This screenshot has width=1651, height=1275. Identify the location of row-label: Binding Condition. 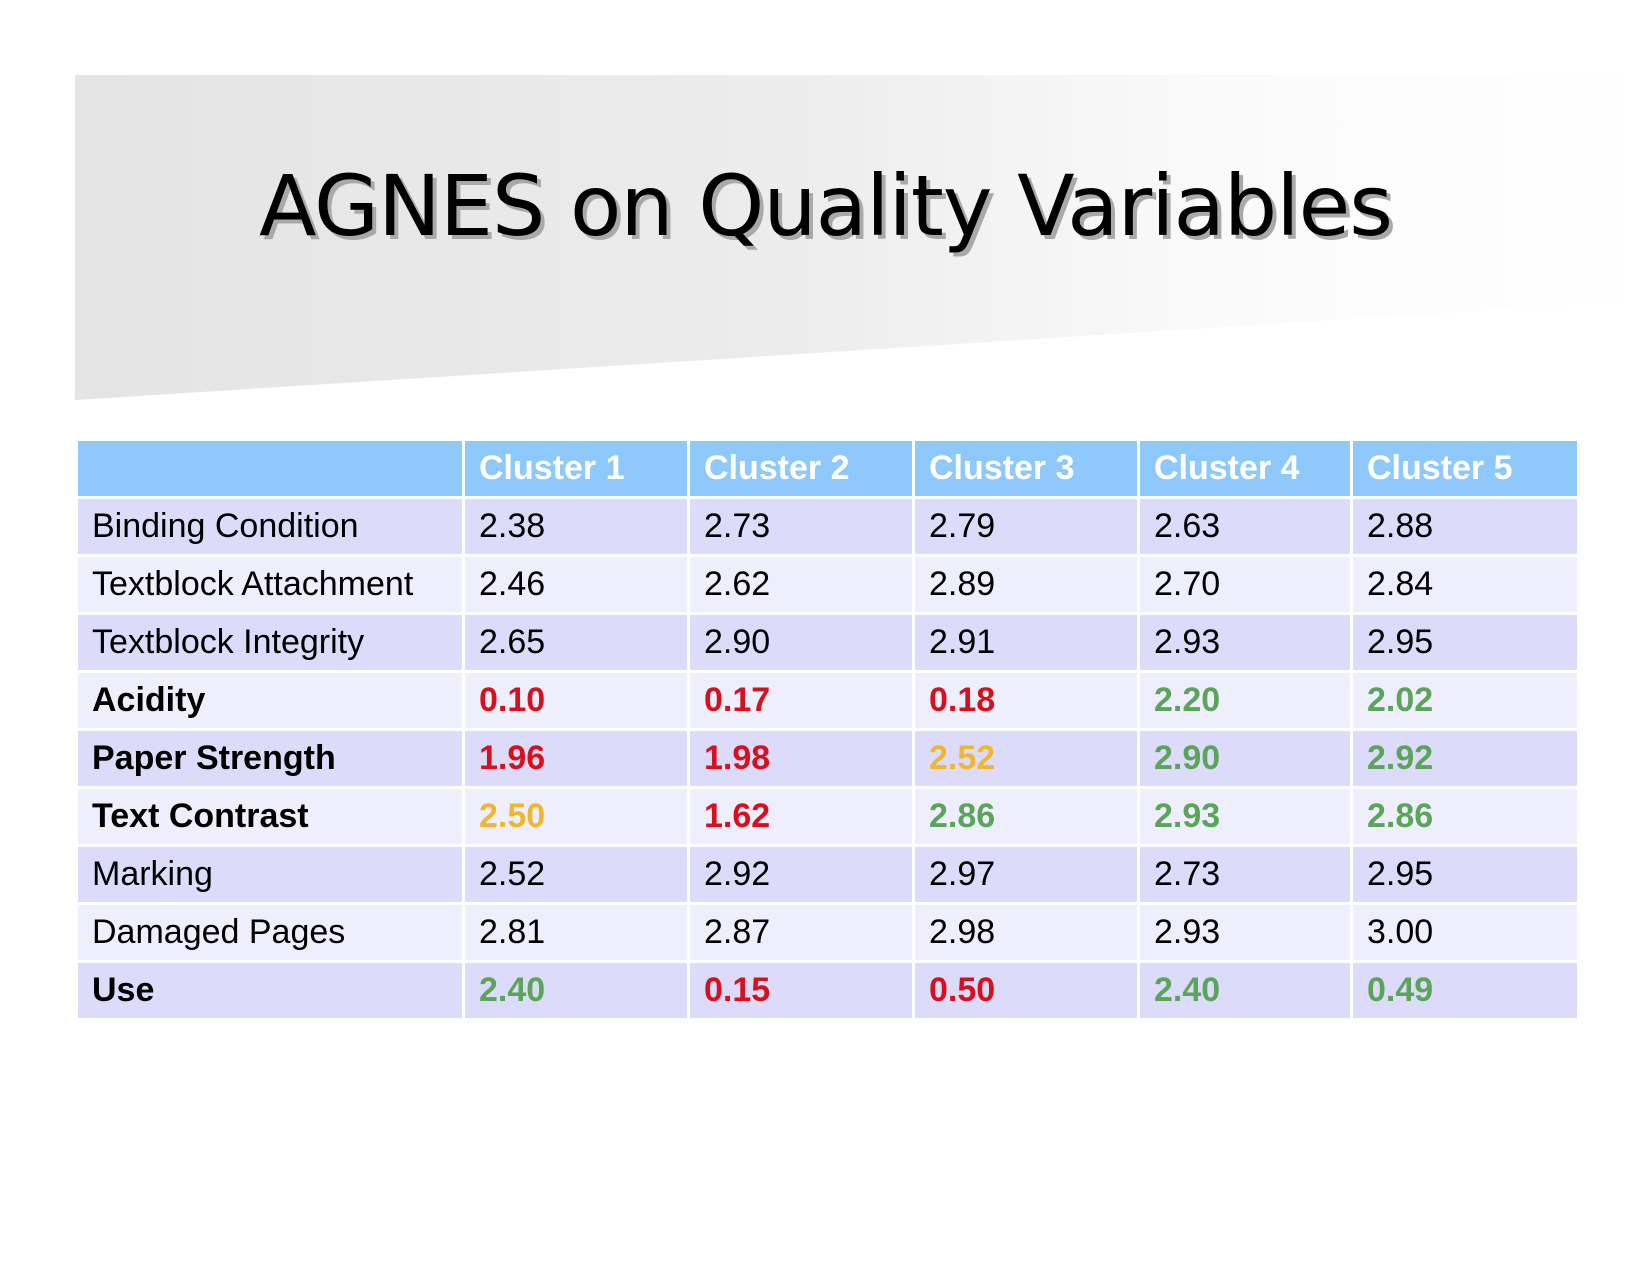
(270, 526).